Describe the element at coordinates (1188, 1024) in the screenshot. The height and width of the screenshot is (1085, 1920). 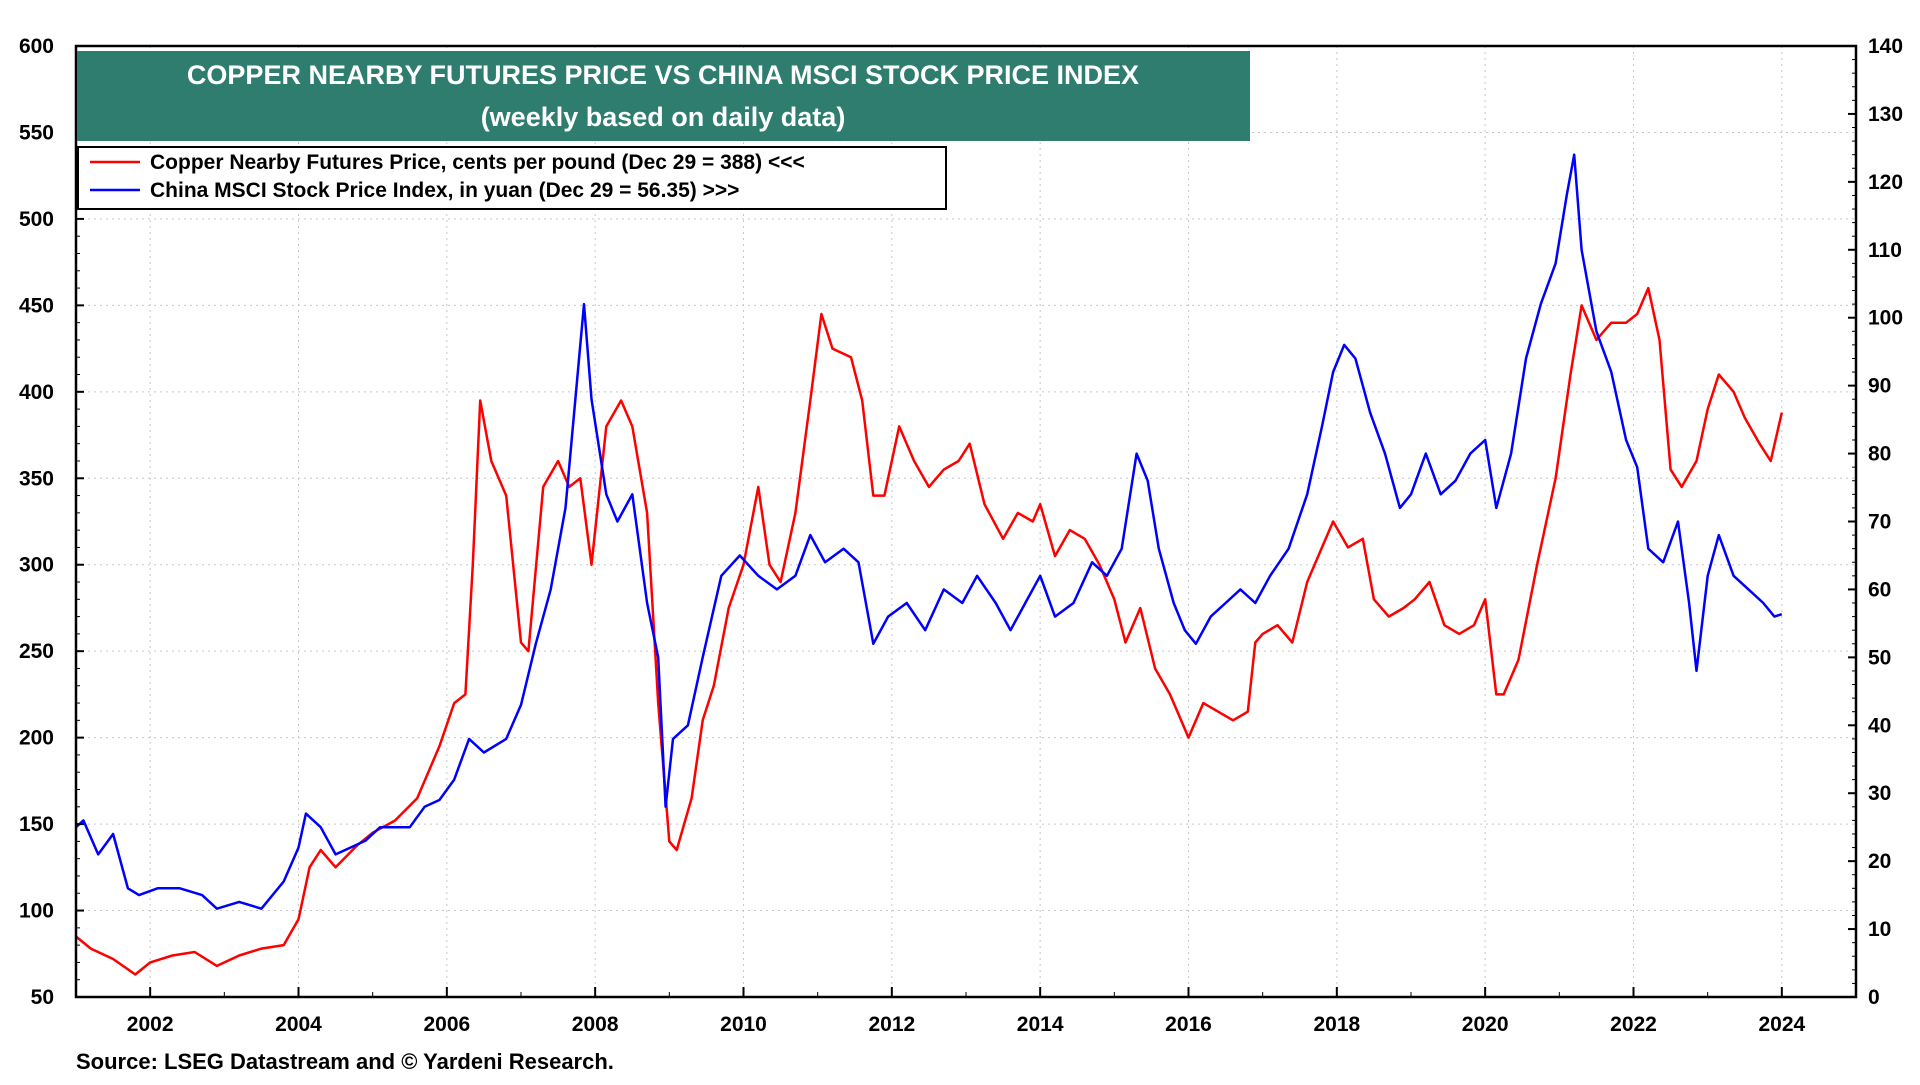
I see `x-tick-label: 2016` at that location.